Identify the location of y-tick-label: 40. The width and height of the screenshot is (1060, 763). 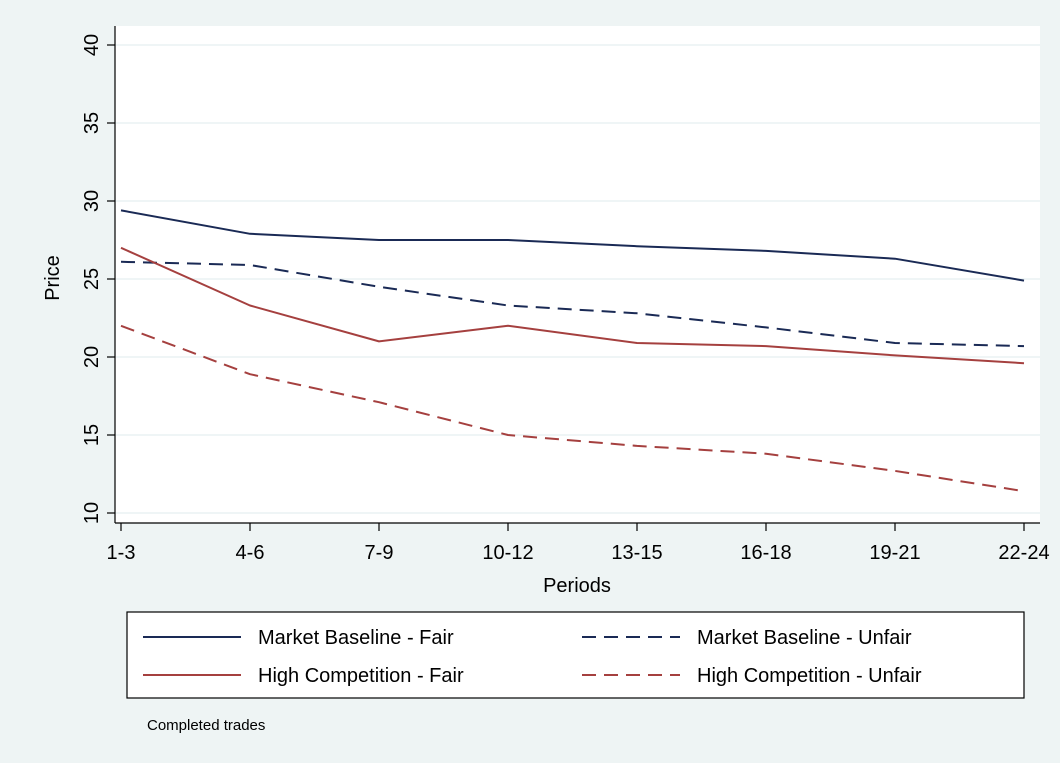
(92, 45).